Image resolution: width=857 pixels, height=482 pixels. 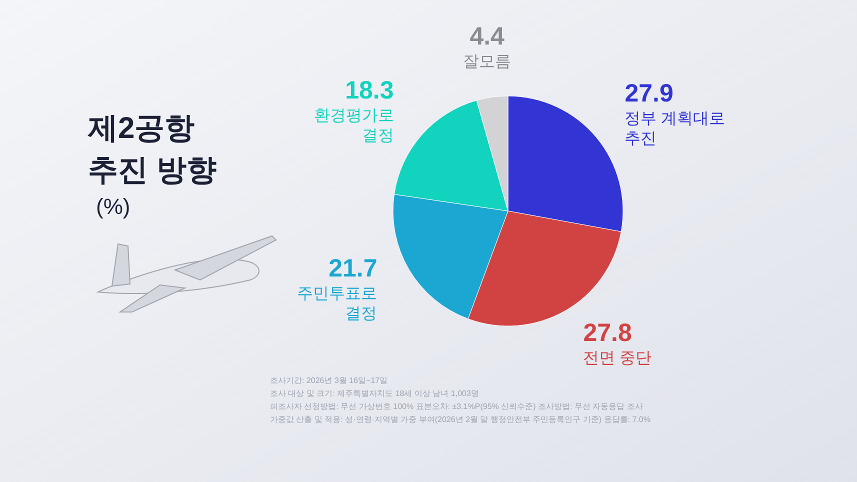 What do you see at coordinates (151, 149) in the screenshot?
I see `text: 제2공항 추진 방향` at bounding box center [151, 149].